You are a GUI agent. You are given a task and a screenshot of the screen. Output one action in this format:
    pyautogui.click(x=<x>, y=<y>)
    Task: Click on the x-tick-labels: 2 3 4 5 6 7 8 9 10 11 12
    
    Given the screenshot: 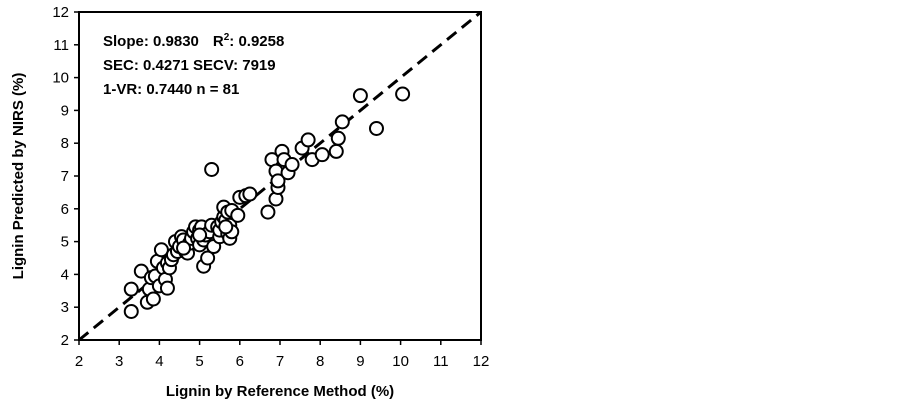 What is the action you would take?
    pyautogui.click(x=282, y=361)
    